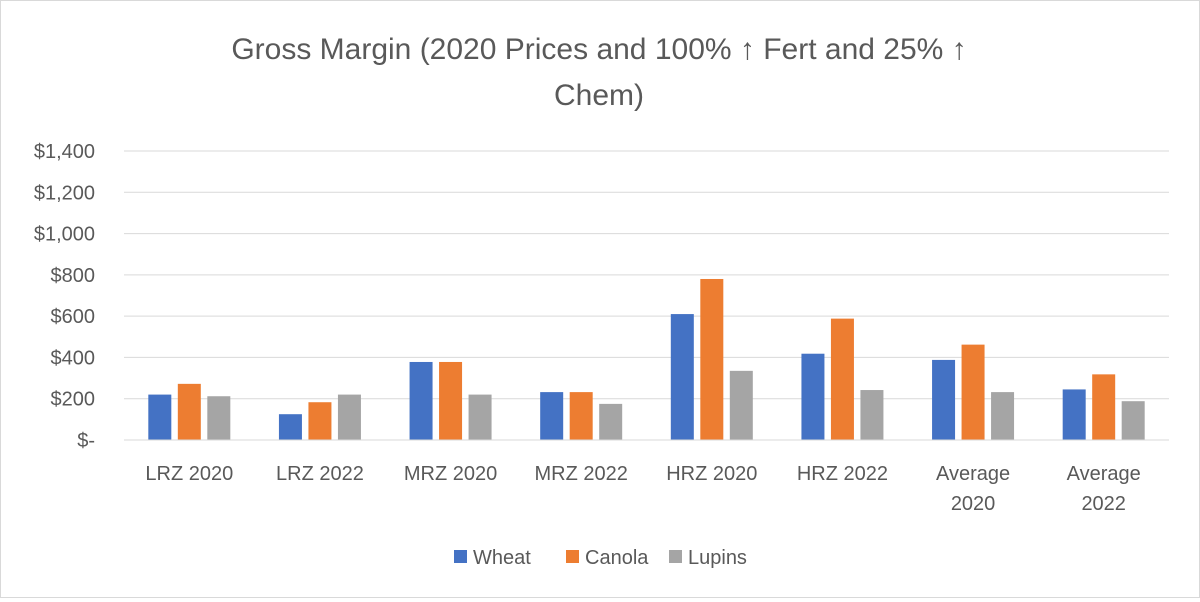  What do you see at coordinates (64, 193) in the screenshot?
I see `y-tick-label: $1,200` at bounding box center [64, 193].